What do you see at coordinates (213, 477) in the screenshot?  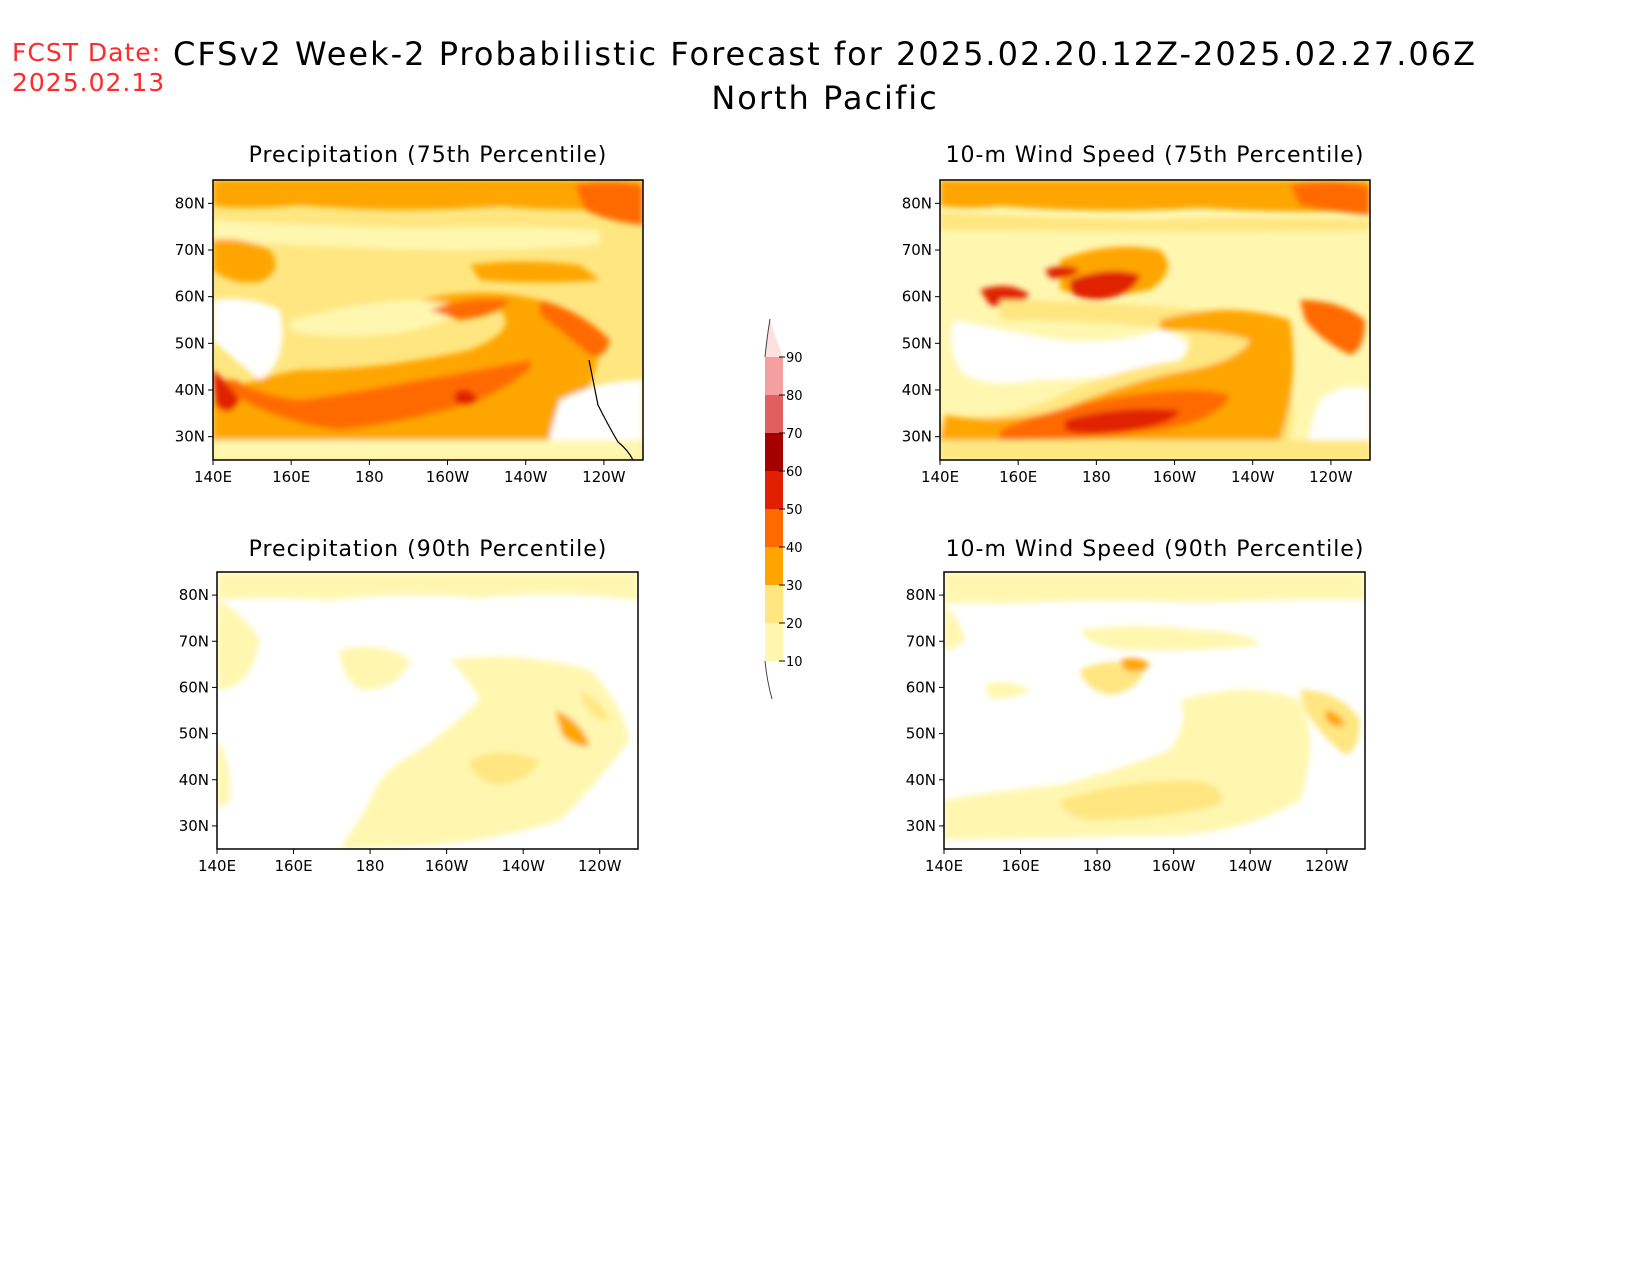 I see `lon-label-precip75: 140E` at bounding box center [213, 477].